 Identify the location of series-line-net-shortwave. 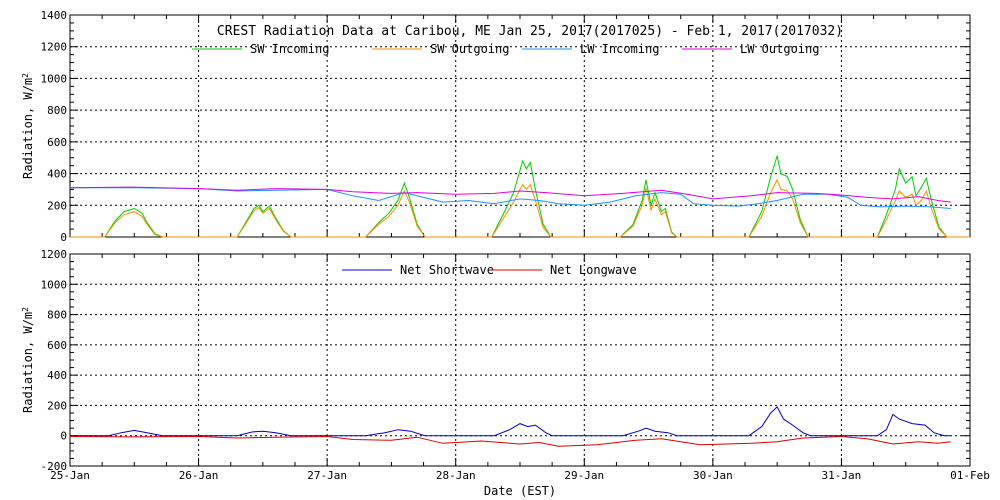
(510, 421).